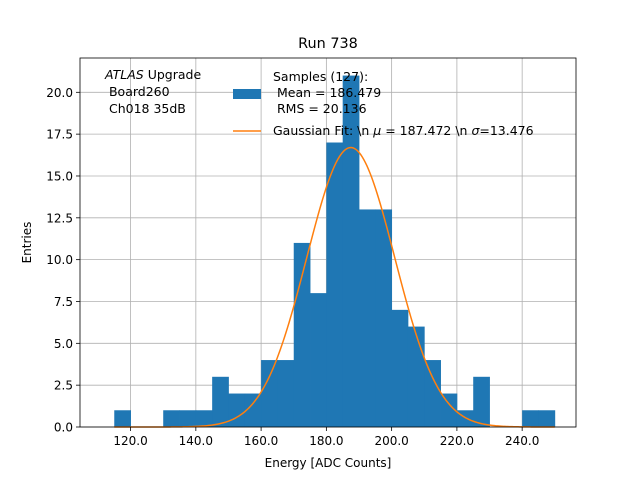 The width and height of the screenshot is (640, 480). What do you see at coordinates (173, 74) in the screenshot?
I see `upgrade-label: Upgrade` at bounding box center [173, 74].